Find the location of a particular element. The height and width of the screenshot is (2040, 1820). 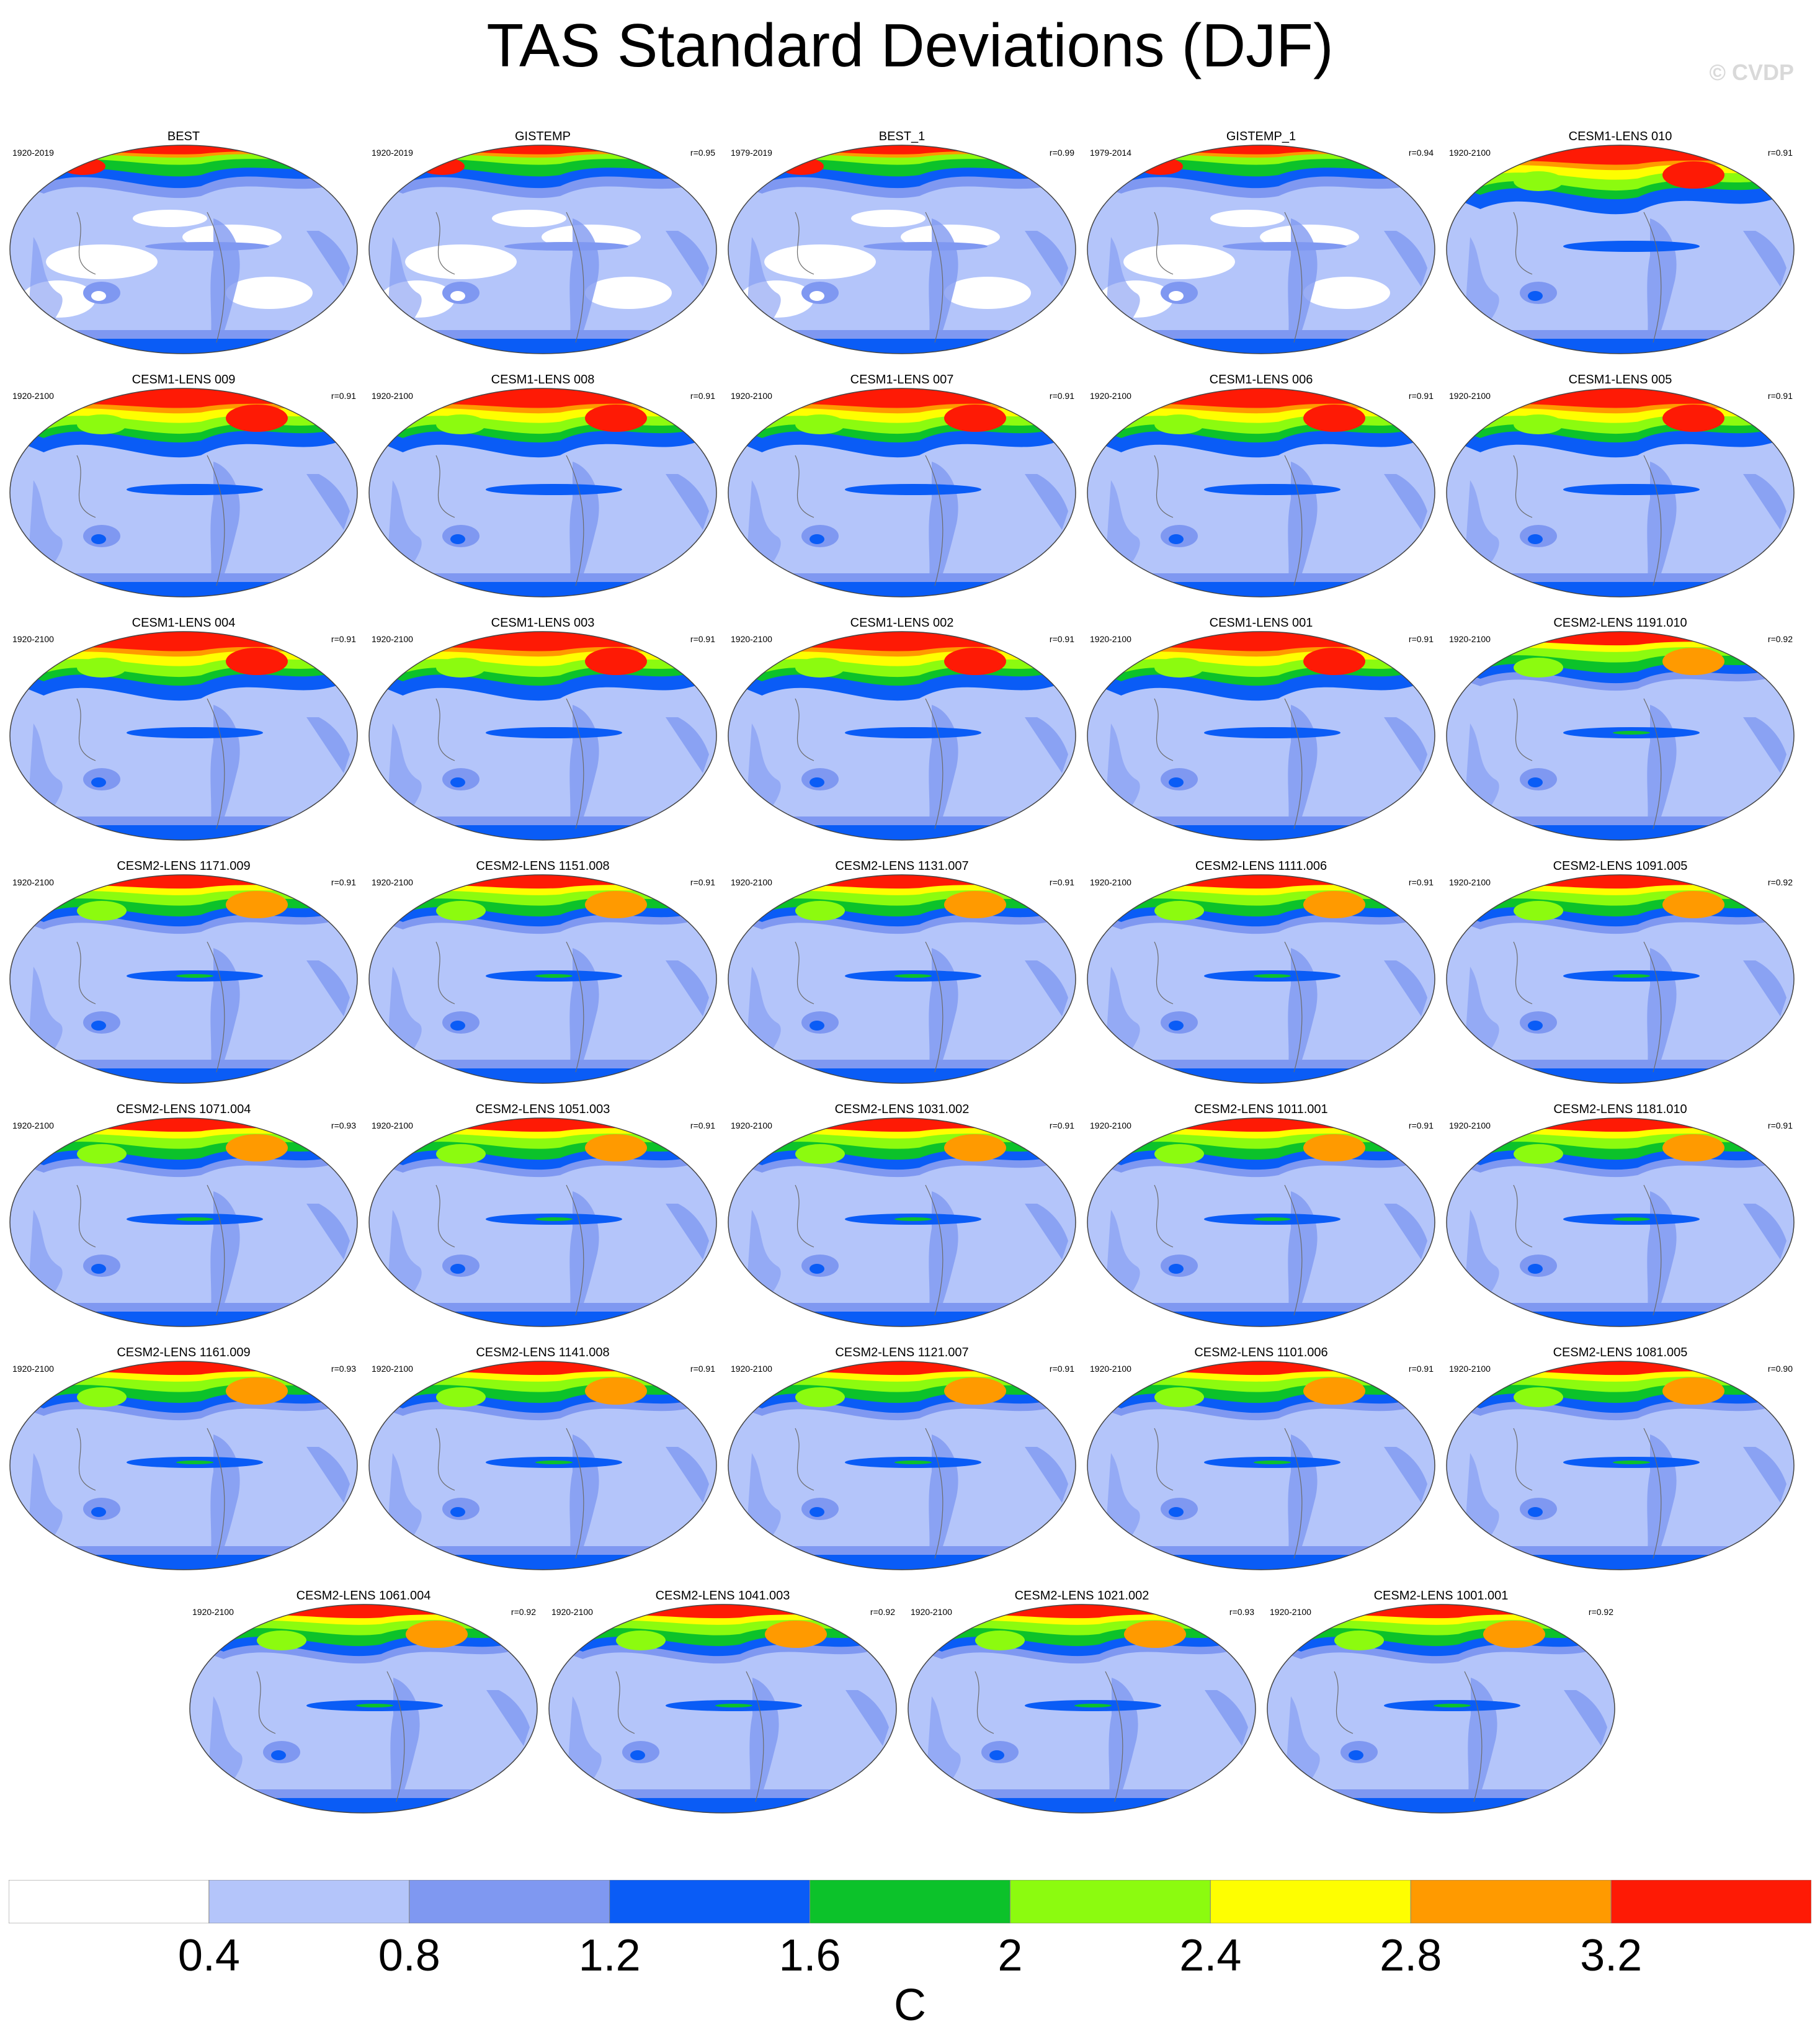

panel-title: CESM2-LENS 1101.006 is located at coordinates (1261, 1352).